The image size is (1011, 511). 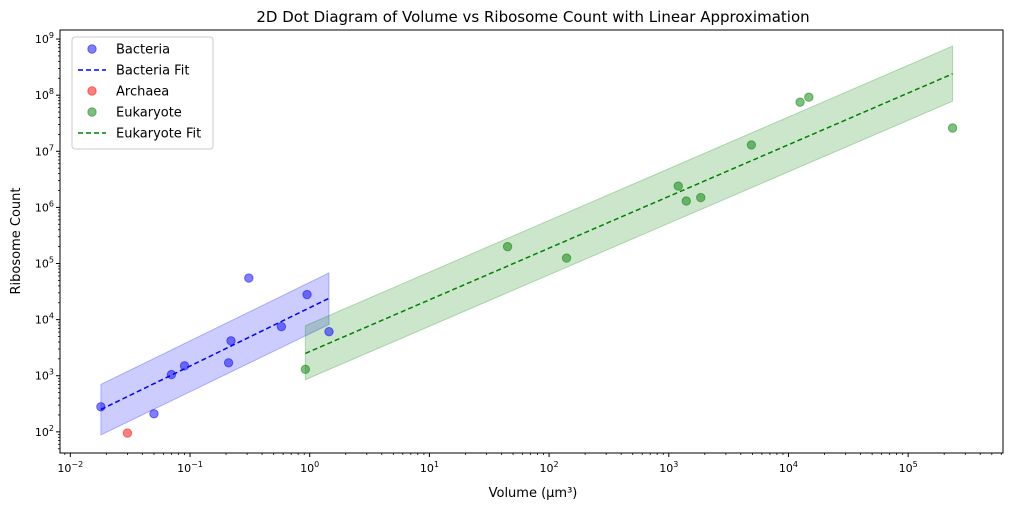 What do you see at coordinates (549, 467) in the screenshot?
I see `x-tick-label-5: 10²` at bounding box center [549, 467].